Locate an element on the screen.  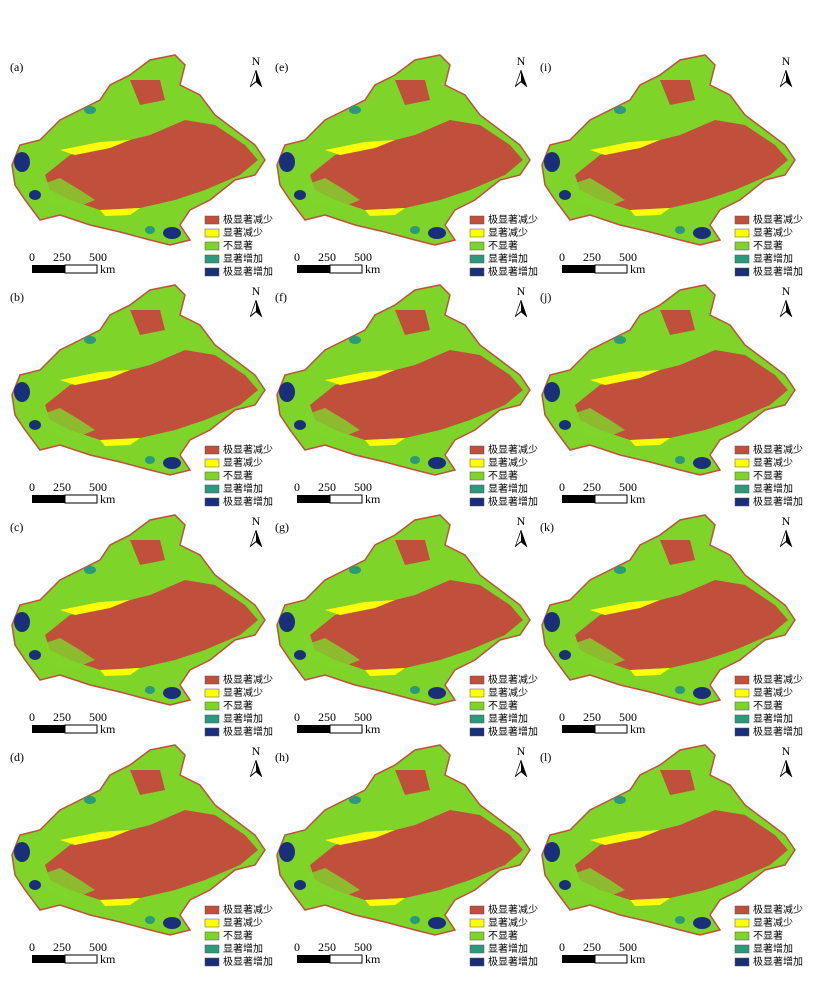
panel-label: (h) is located at coordinates (282, 757).